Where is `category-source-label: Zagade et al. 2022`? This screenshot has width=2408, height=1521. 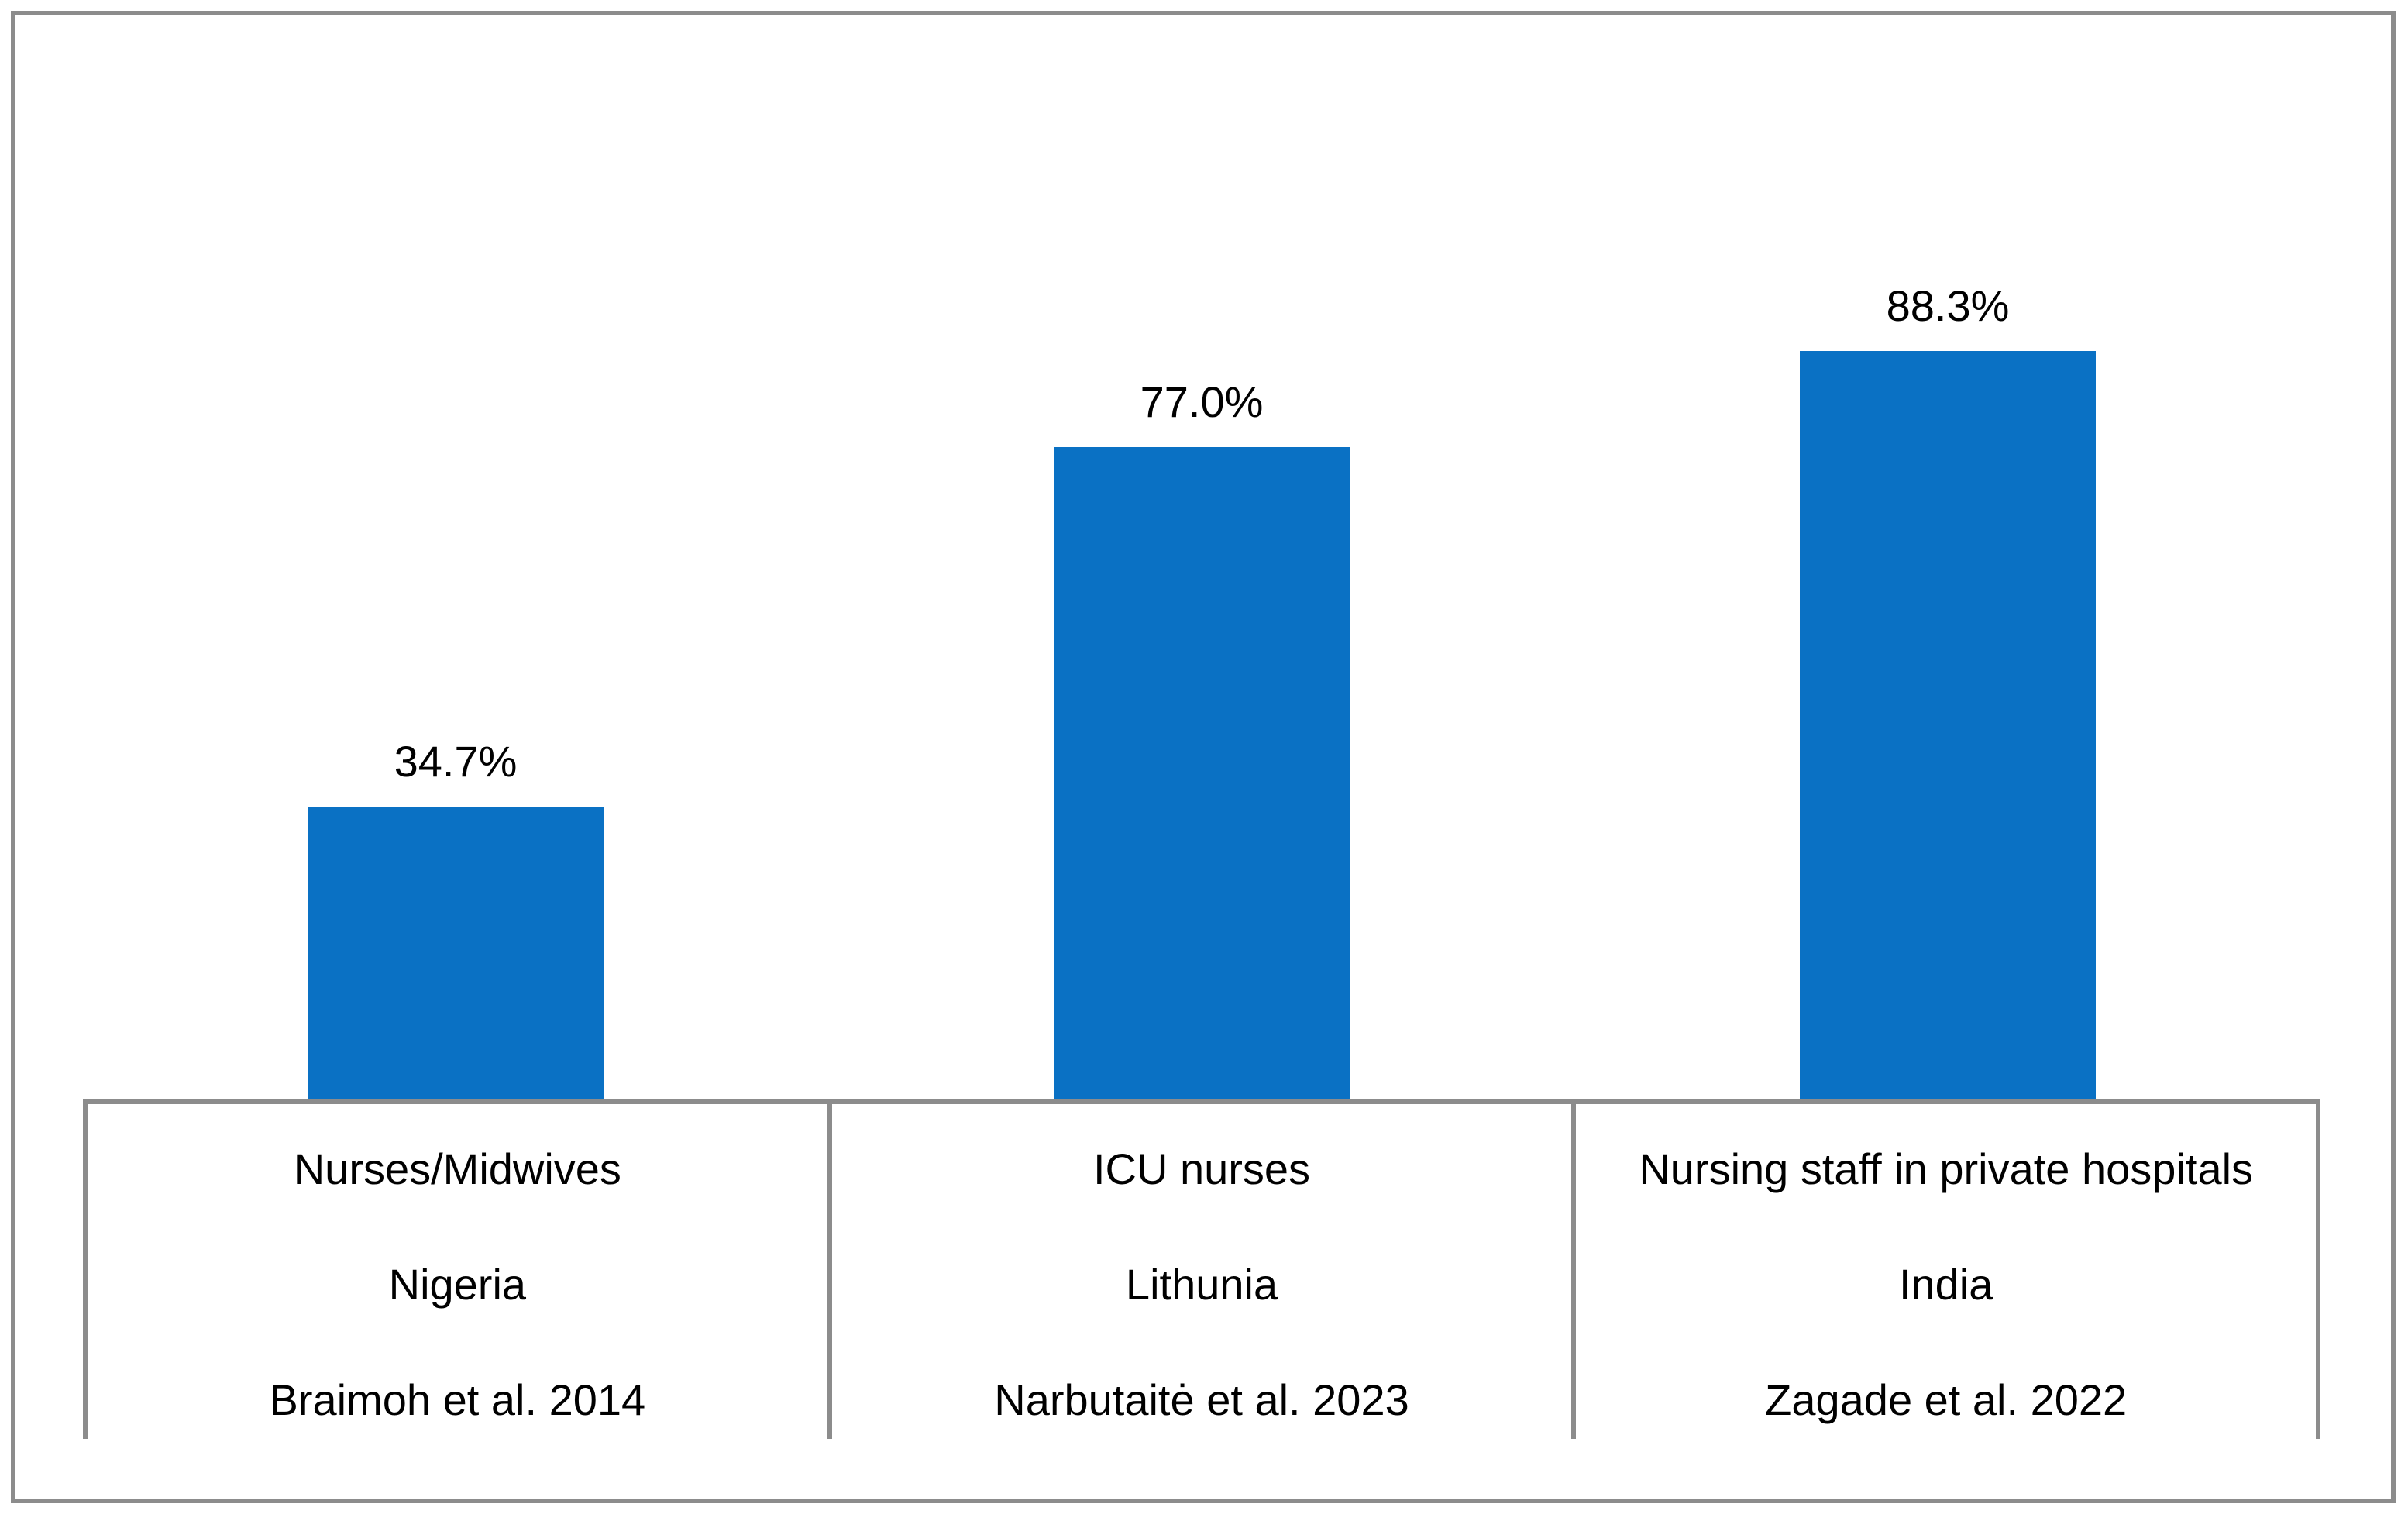
category-source-label: Zagade et al. 2022 is located at coordinates (1946, 1399).